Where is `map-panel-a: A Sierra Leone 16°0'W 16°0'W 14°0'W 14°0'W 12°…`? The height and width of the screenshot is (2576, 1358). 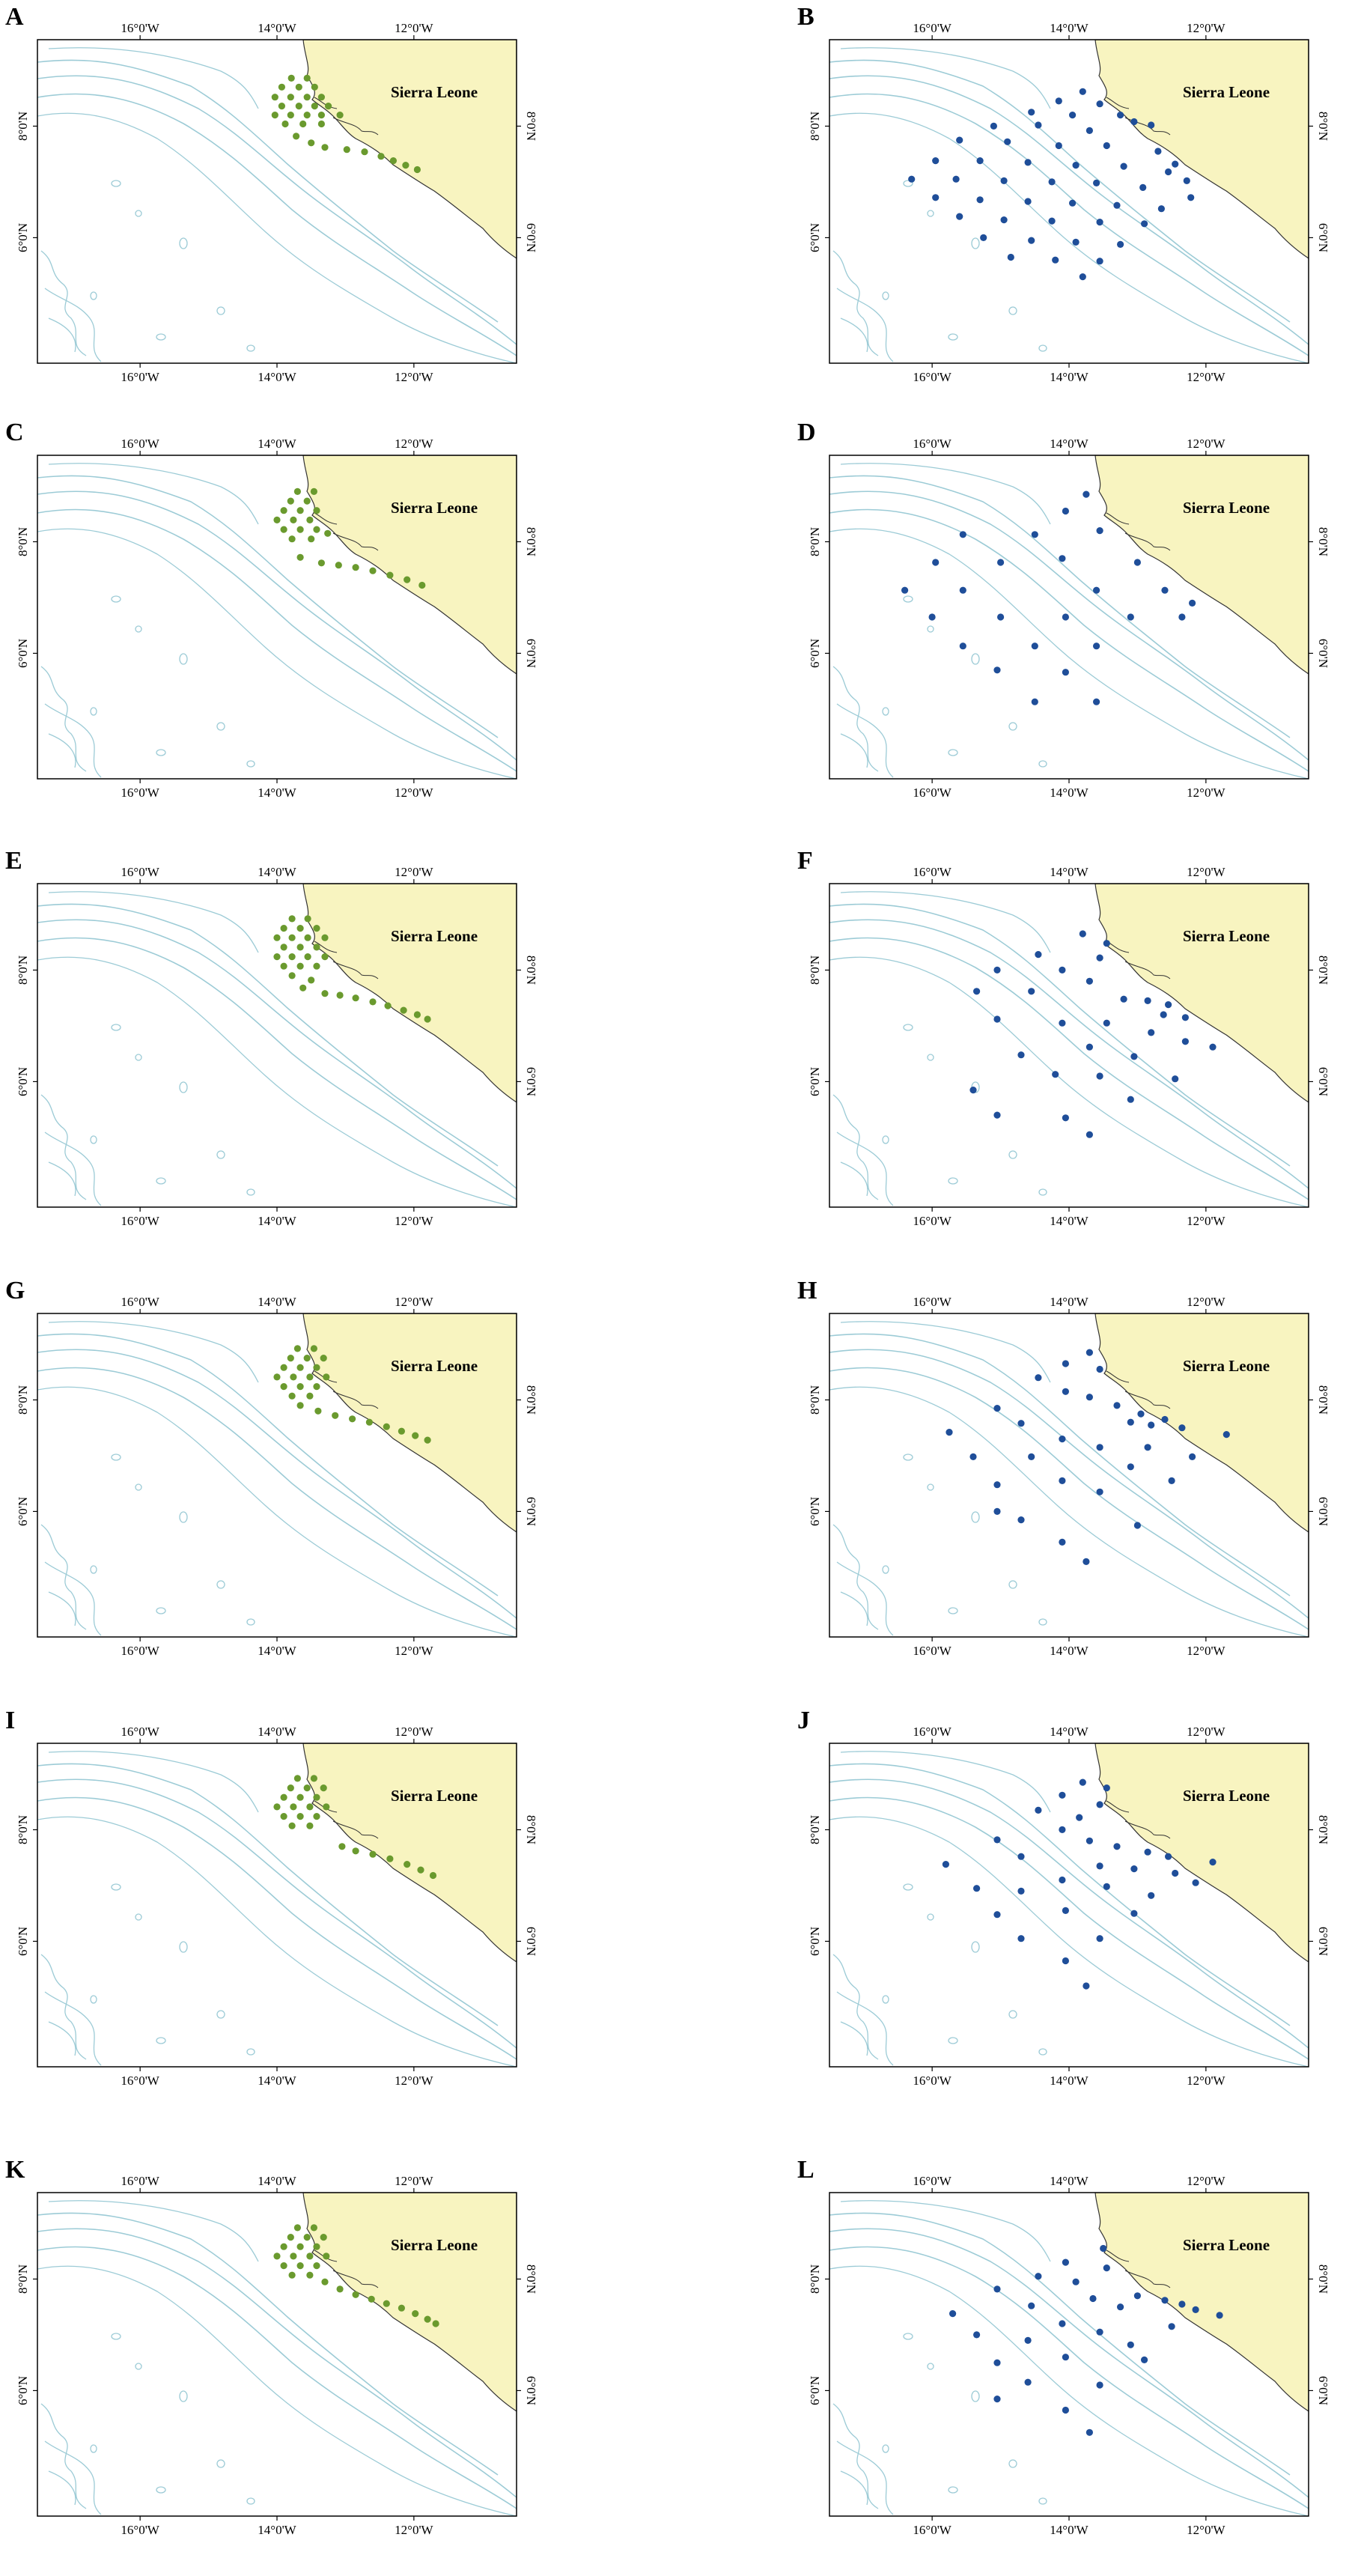 map-panel-a: A Sierra Leone 16°0'W 16°0'W 14°0'W 14°0'W 12°… is located at coordinates (341, 213).